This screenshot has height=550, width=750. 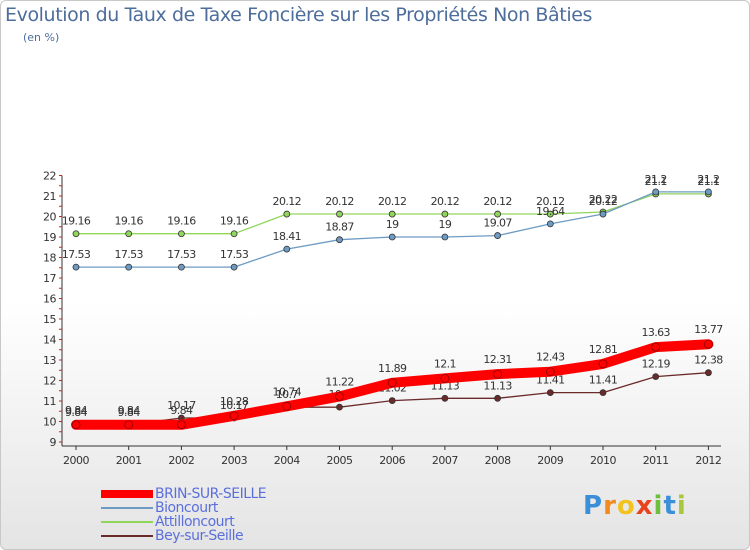 What do you see at coordinates (211, 494) in the screenshot?
I see `legend-label: BRIN-SUR-SEILLE` at bounding box center [211, 494].